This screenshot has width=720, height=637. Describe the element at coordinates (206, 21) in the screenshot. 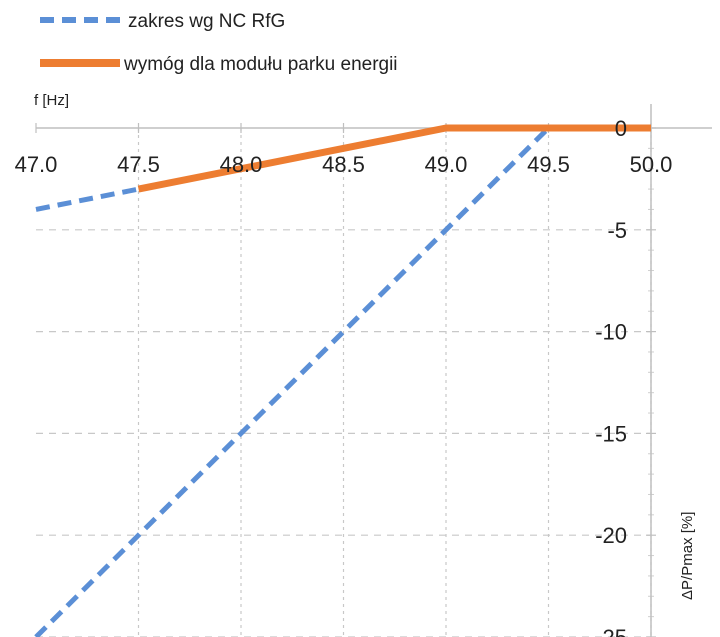

I see `legend-label-nc-rfg: zakres wg NC RfG` at that location.